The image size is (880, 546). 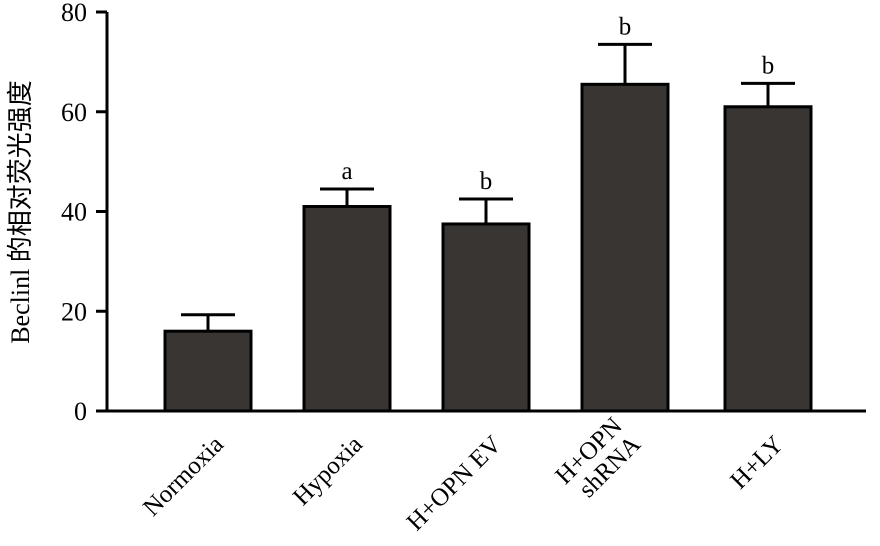 What do you see at coordinates (74, 311) in the screenshot?
I see `y-tick-label: 20` at bounding box center [74, 311].